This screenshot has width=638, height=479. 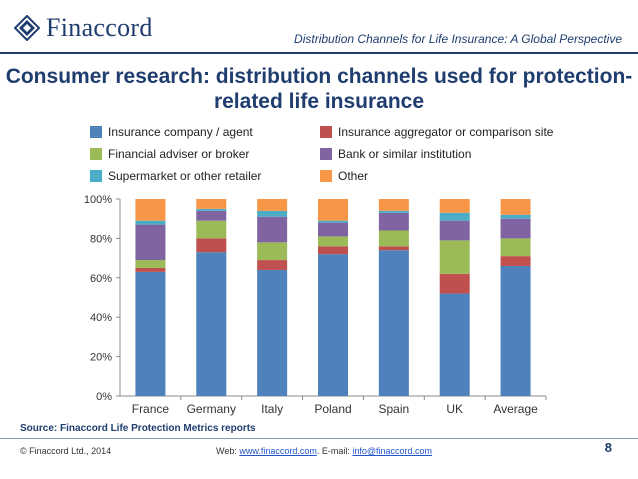 I want to click on x-tick-label: UK, so click(x=454, y=409).